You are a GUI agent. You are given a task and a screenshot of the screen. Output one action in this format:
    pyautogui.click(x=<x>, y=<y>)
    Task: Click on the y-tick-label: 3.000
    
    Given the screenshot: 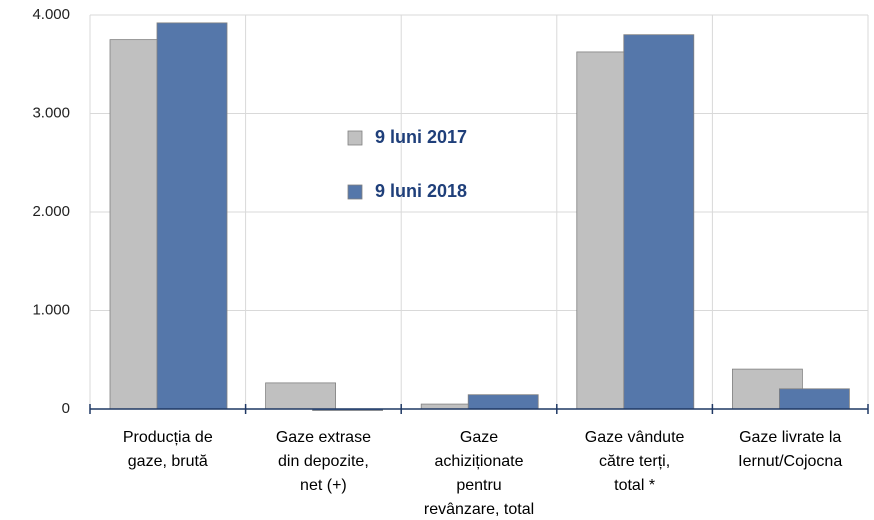 What is the action you would take?
    pyautogui.click(x=51, y=112)
    